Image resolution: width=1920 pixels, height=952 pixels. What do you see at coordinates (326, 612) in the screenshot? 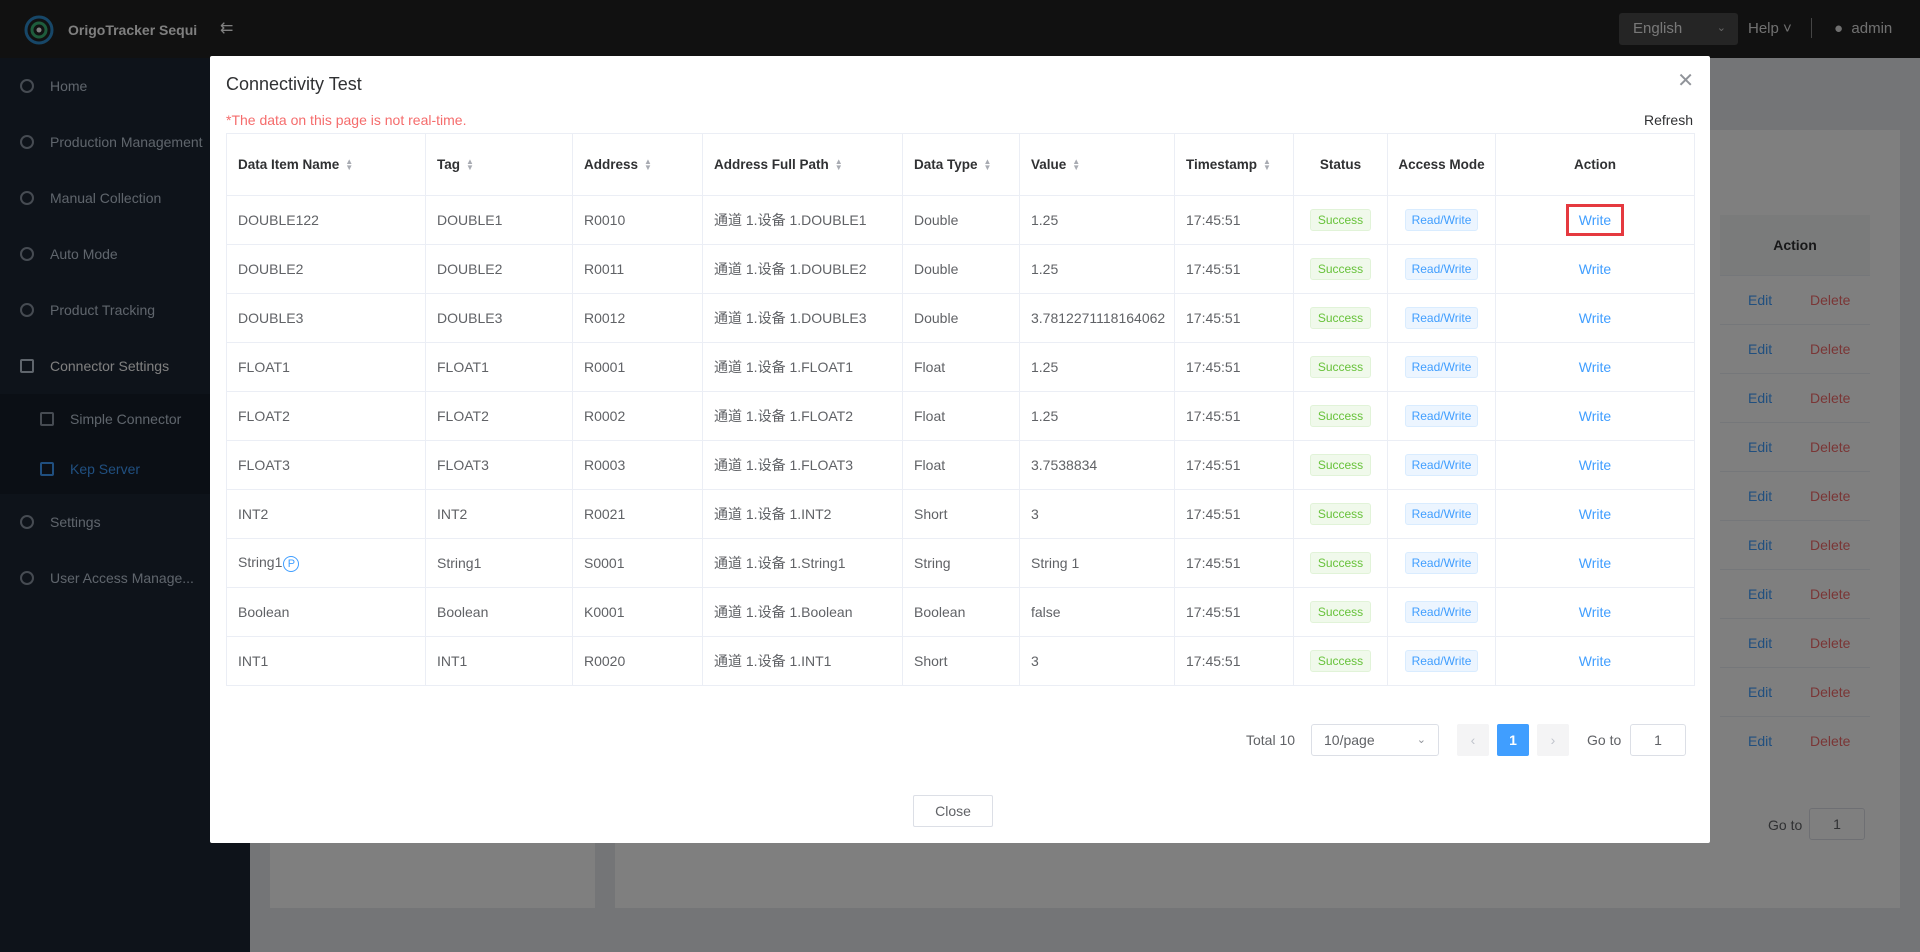
I see `cell-name: Boolean` at bounding box center [326, 612].